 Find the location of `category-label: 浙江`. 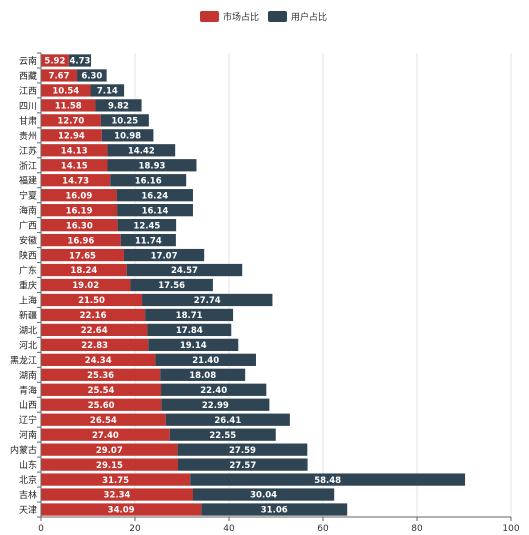

category-label: 浙江 is located at coordinates (28, 166).